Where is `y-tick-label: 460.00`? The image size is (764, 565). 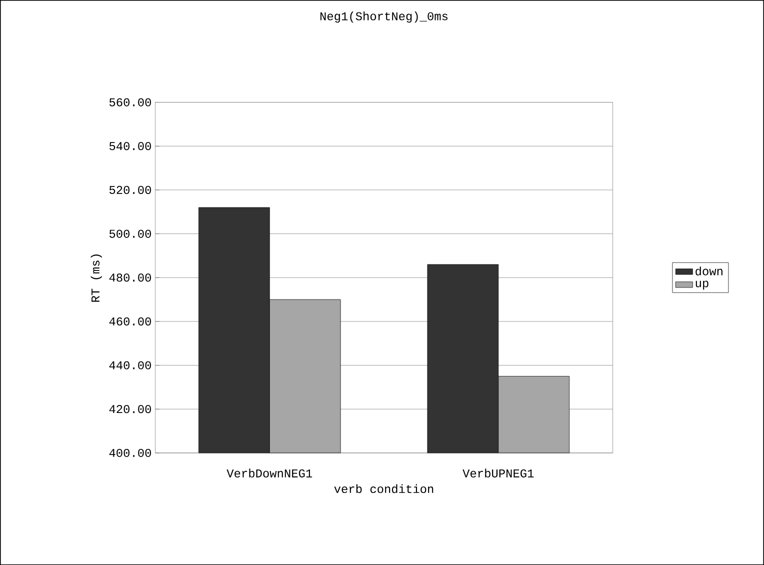
y-tick-label: 460.00 is located at coordinates (130, 321).